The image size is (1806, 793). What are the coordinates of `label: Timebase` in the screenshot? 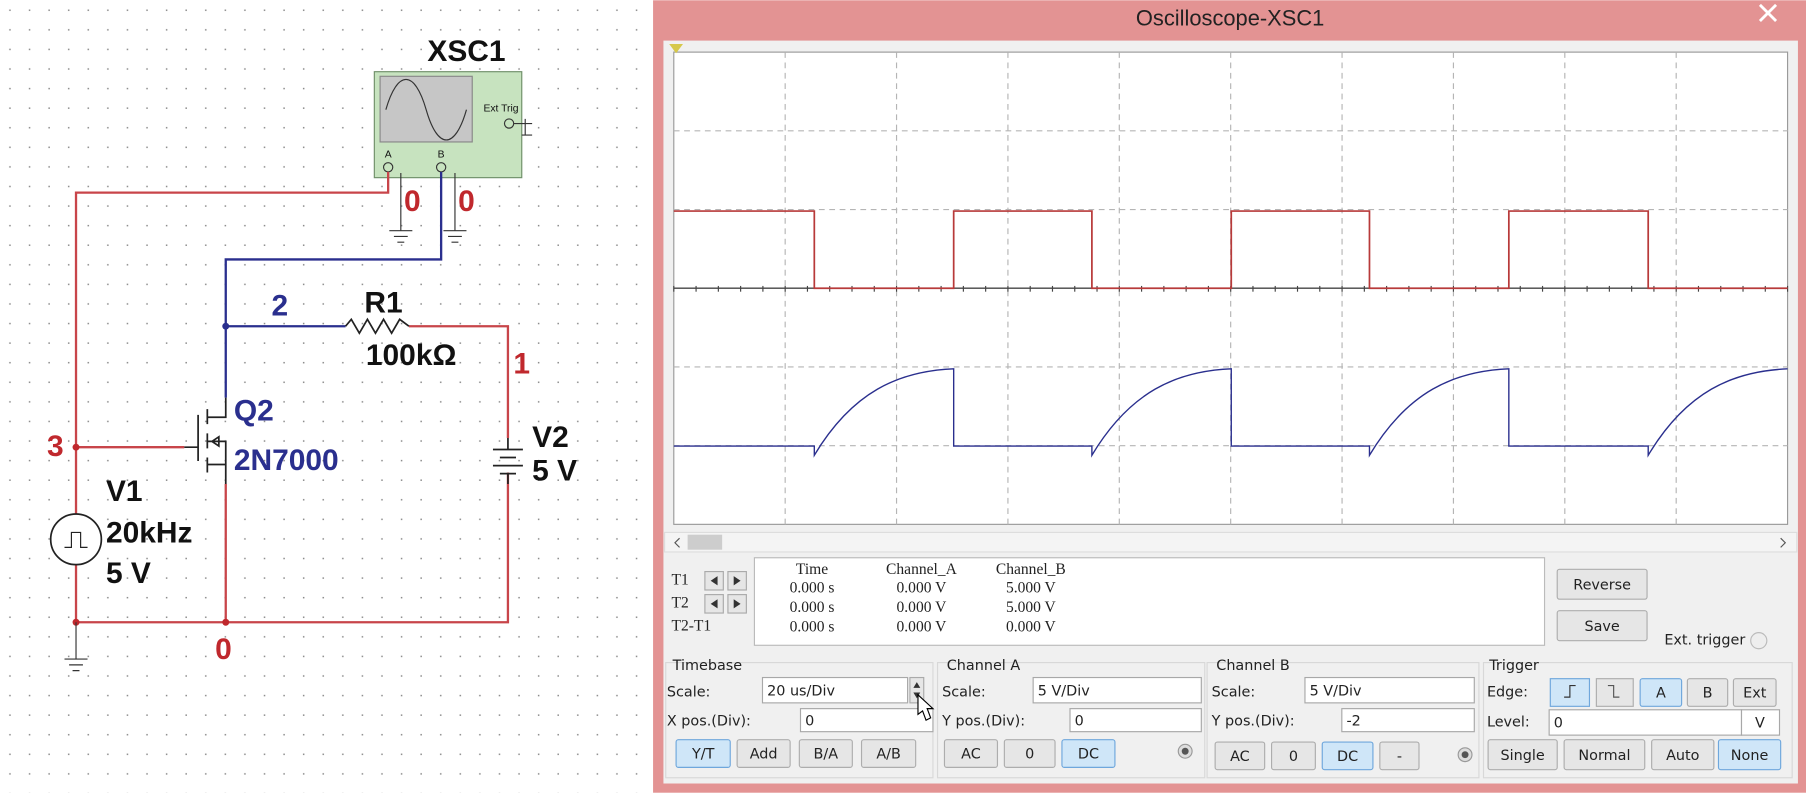 It's located at (707, 666).